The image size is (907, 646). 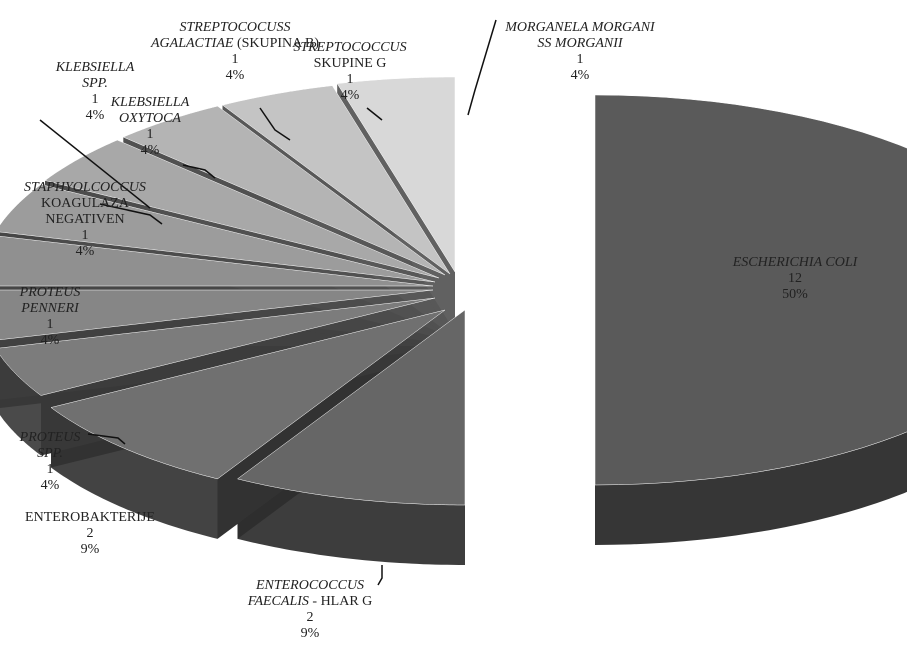 I want to click on slice-label-line: SS MORGANII, so click(x=580, y=43).